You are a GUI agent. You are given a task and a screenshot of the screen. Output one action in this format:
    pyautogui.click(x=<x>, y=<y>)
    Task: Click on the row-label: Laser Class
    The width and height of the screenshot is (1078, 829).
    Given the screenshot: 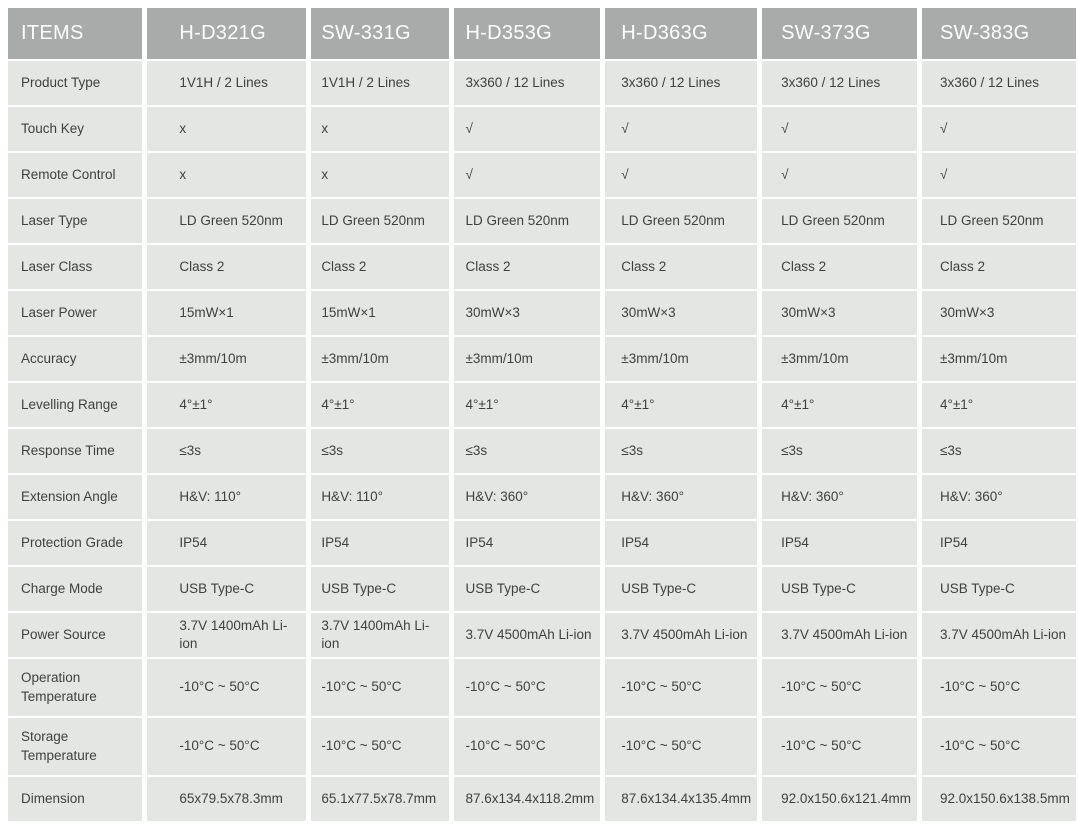 What is the action you would take?
    pyautogui.click(x=75, y=267)
    